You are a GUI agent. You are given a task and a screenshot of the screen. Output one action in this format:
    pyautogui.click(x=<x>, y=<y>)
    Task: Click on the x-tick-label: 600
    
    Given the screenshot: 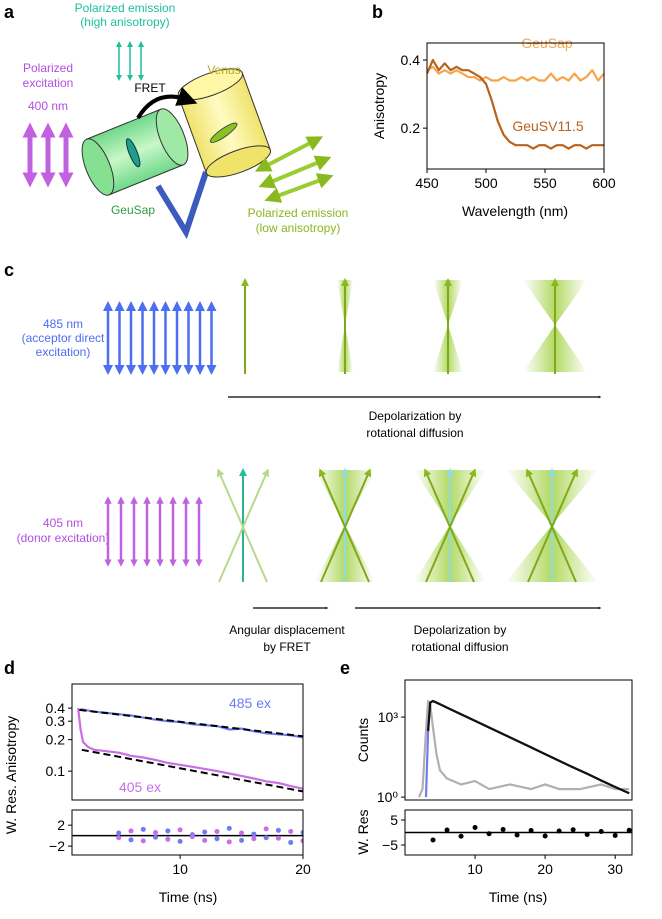 What is the action you would take?
    pyautogui.click(x=604, y=183)
    